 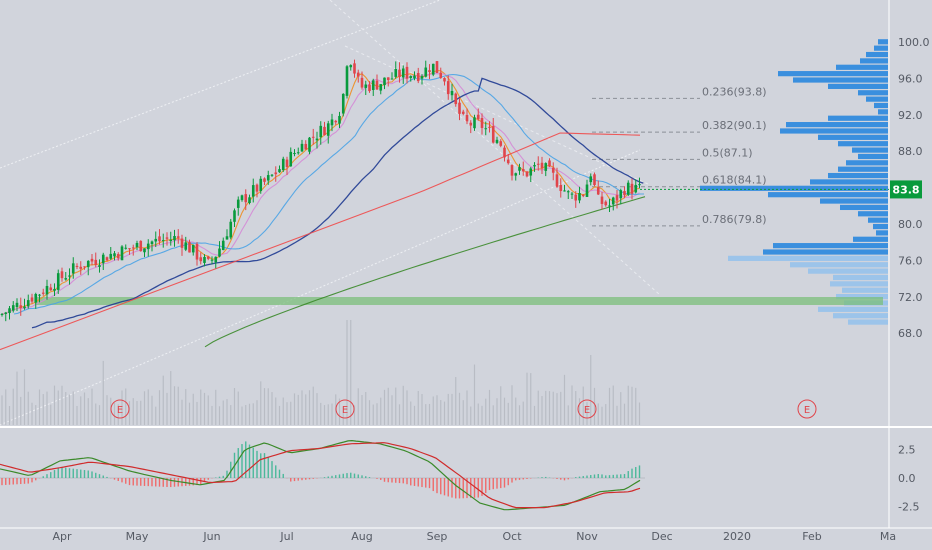 I want to click on macd-axis: 2.5 0.0 -2.5, so click(x=908, y=479).